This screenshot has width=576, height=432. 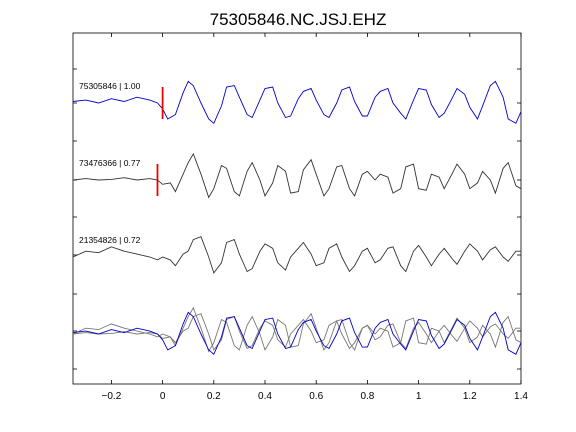 I want to click on x-tick-label: 0.6, so click(x=316, y=396).